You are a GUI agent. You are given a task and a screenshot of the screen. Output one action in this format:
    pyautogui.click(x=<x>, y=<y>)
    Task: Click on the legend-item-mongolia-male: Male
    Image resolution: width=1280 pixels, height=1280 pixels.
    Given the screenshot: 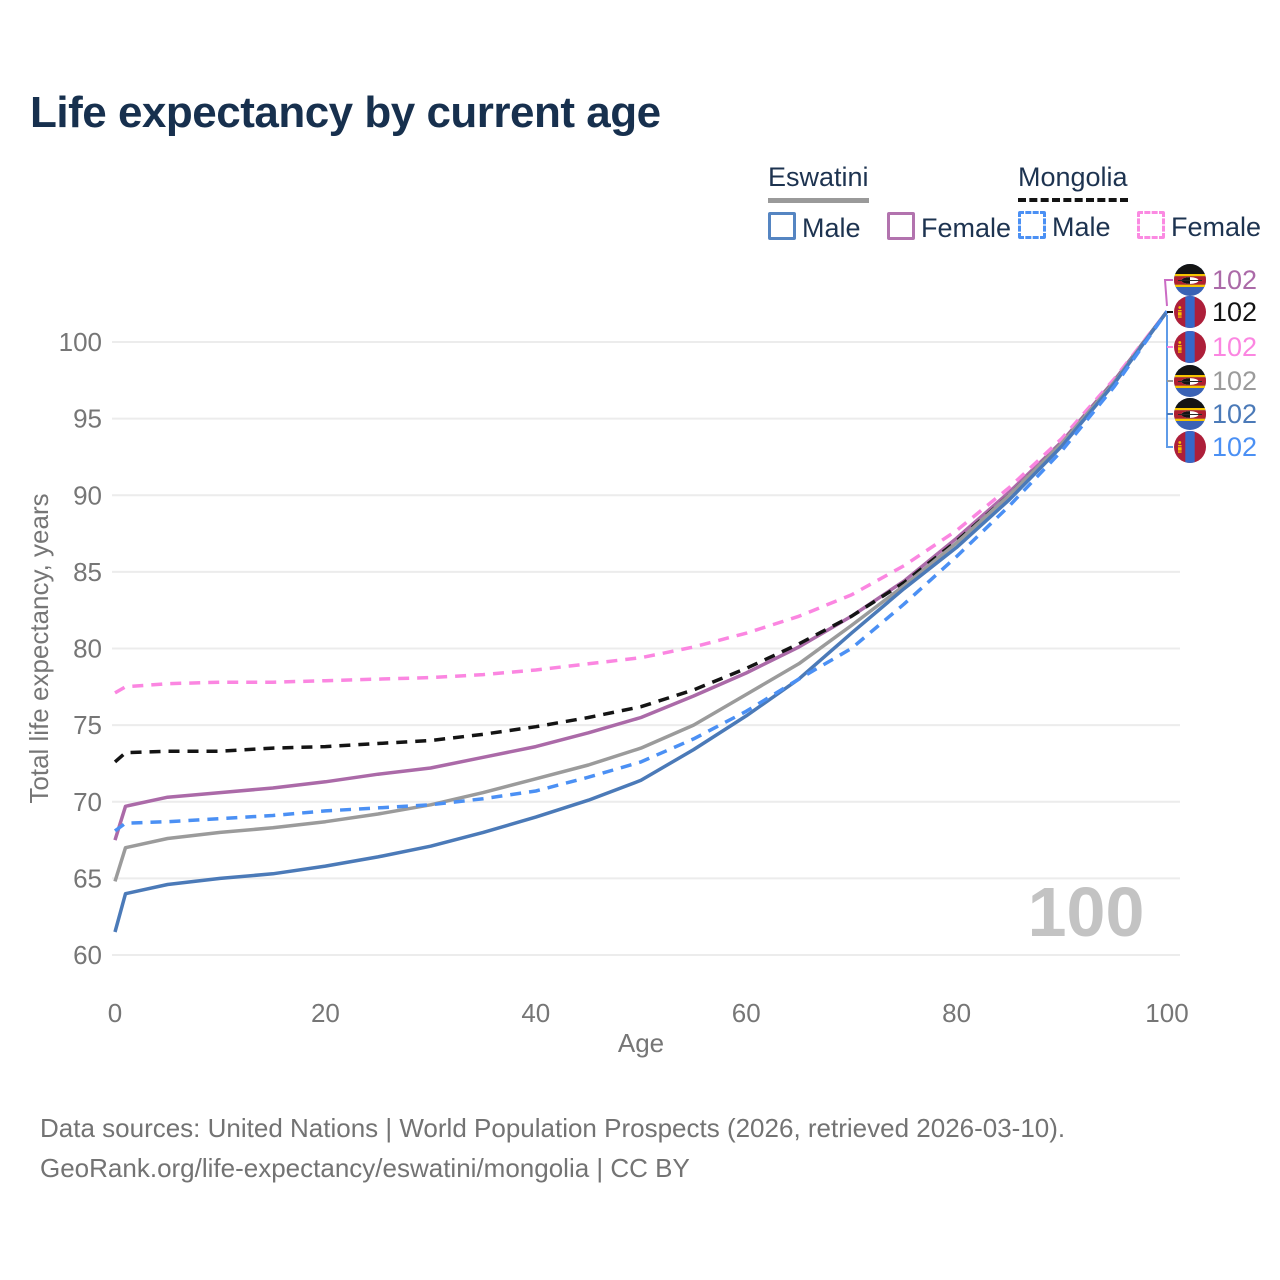 What is the action you would take?
    pyautogui.click(x=1064, y=227)
    